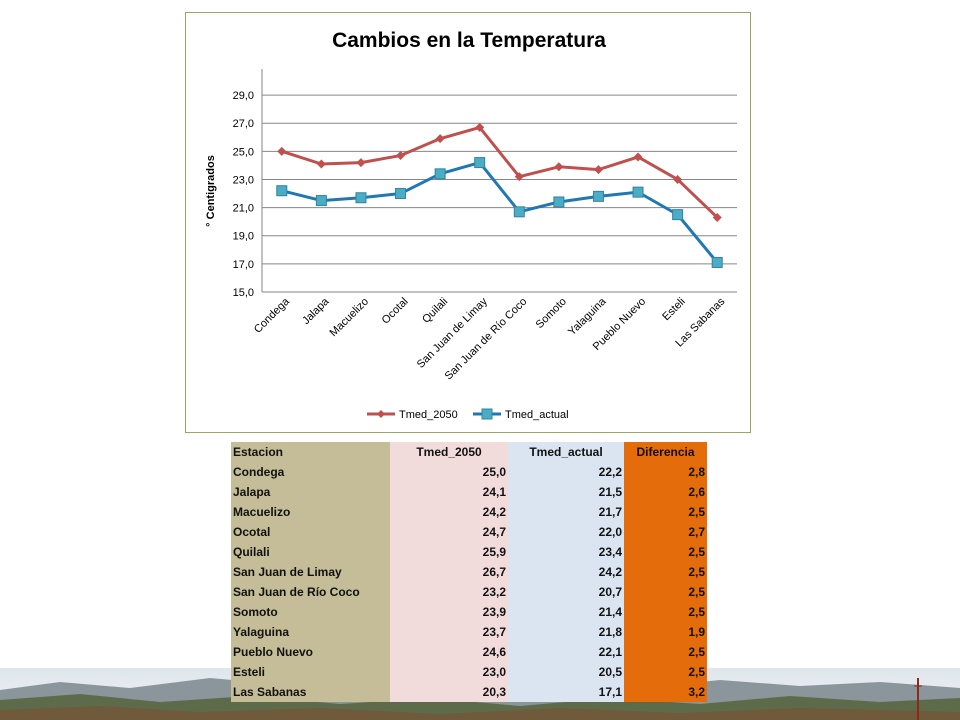 The height and width of the screenshot is (720, 960). What do you see at coordinates (449, 572) in the screenshot?
I see `cell-tmed-2050: 26,7` at bounding box center [449, 572].